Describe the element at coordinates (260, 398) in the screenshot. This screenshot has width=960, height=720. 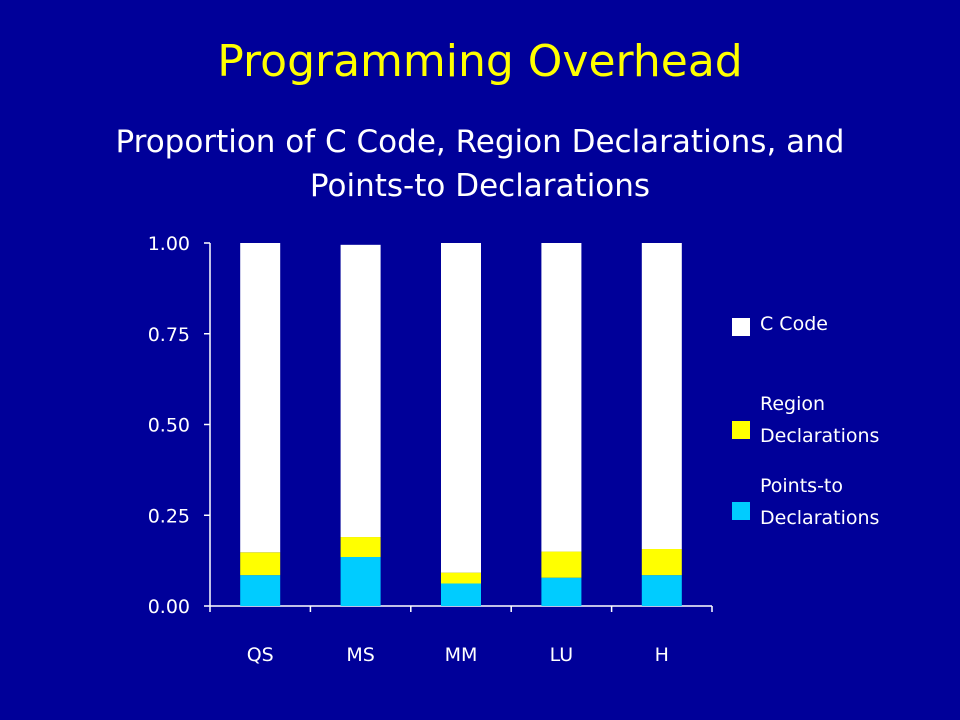
I see `bar-qs-c-code` at that location.